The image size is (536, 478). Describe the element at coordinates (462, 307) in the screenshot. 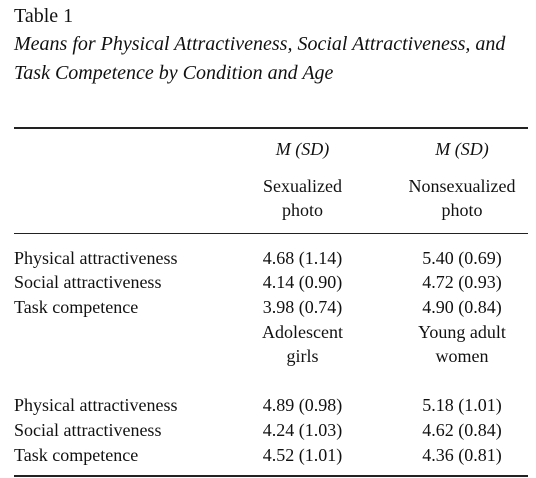

I see `cell-value: 4.90 (0.84)` at that location.